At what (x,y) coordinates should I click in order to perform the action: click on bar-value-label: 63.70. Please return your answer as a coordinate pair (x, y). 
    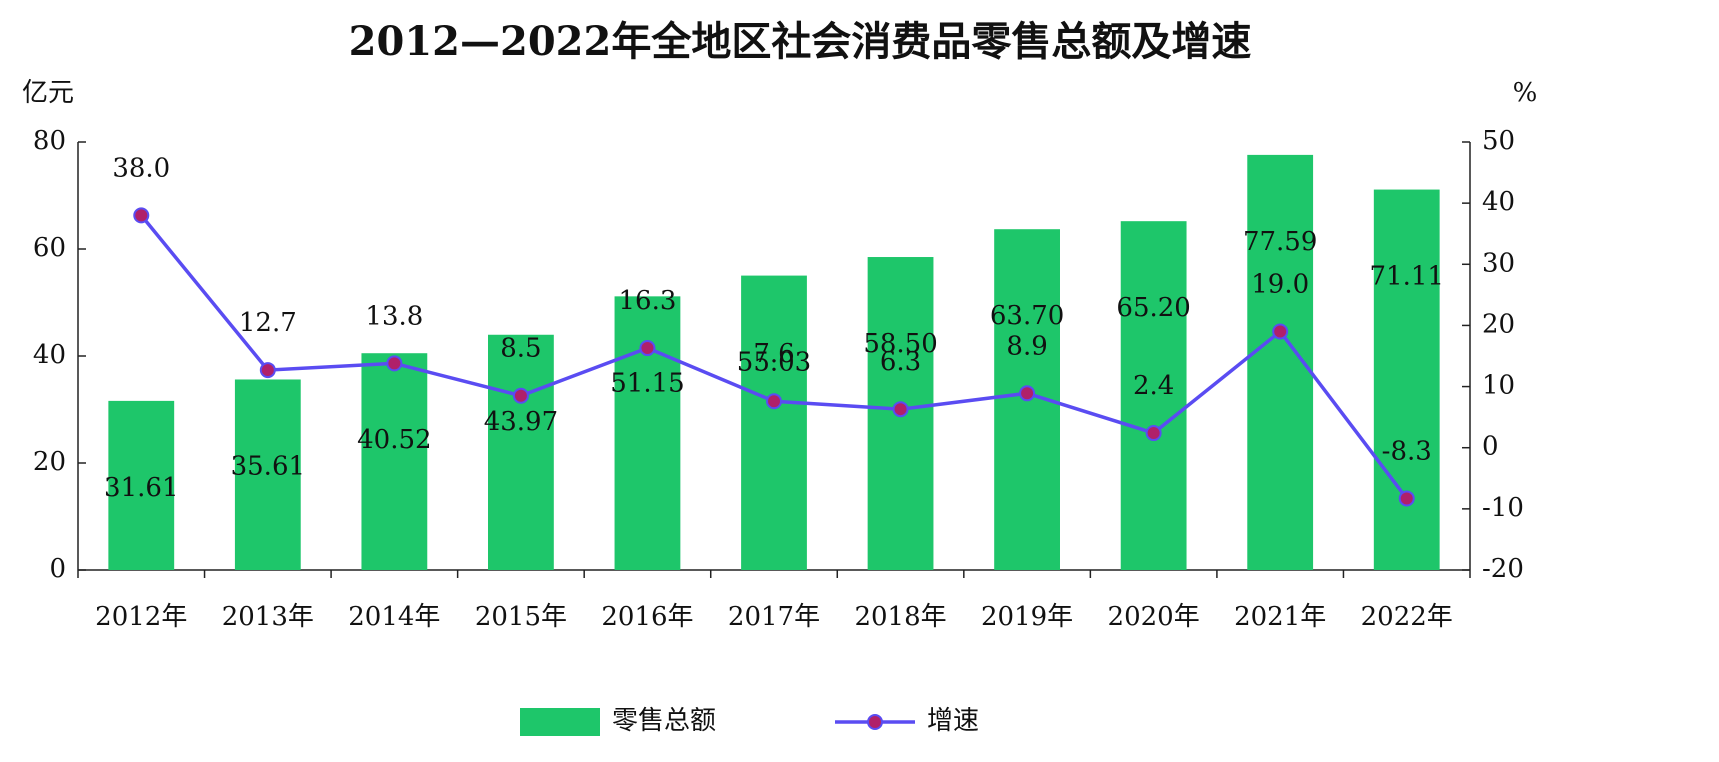
    Looking at the image, I should click on (1027, 316).